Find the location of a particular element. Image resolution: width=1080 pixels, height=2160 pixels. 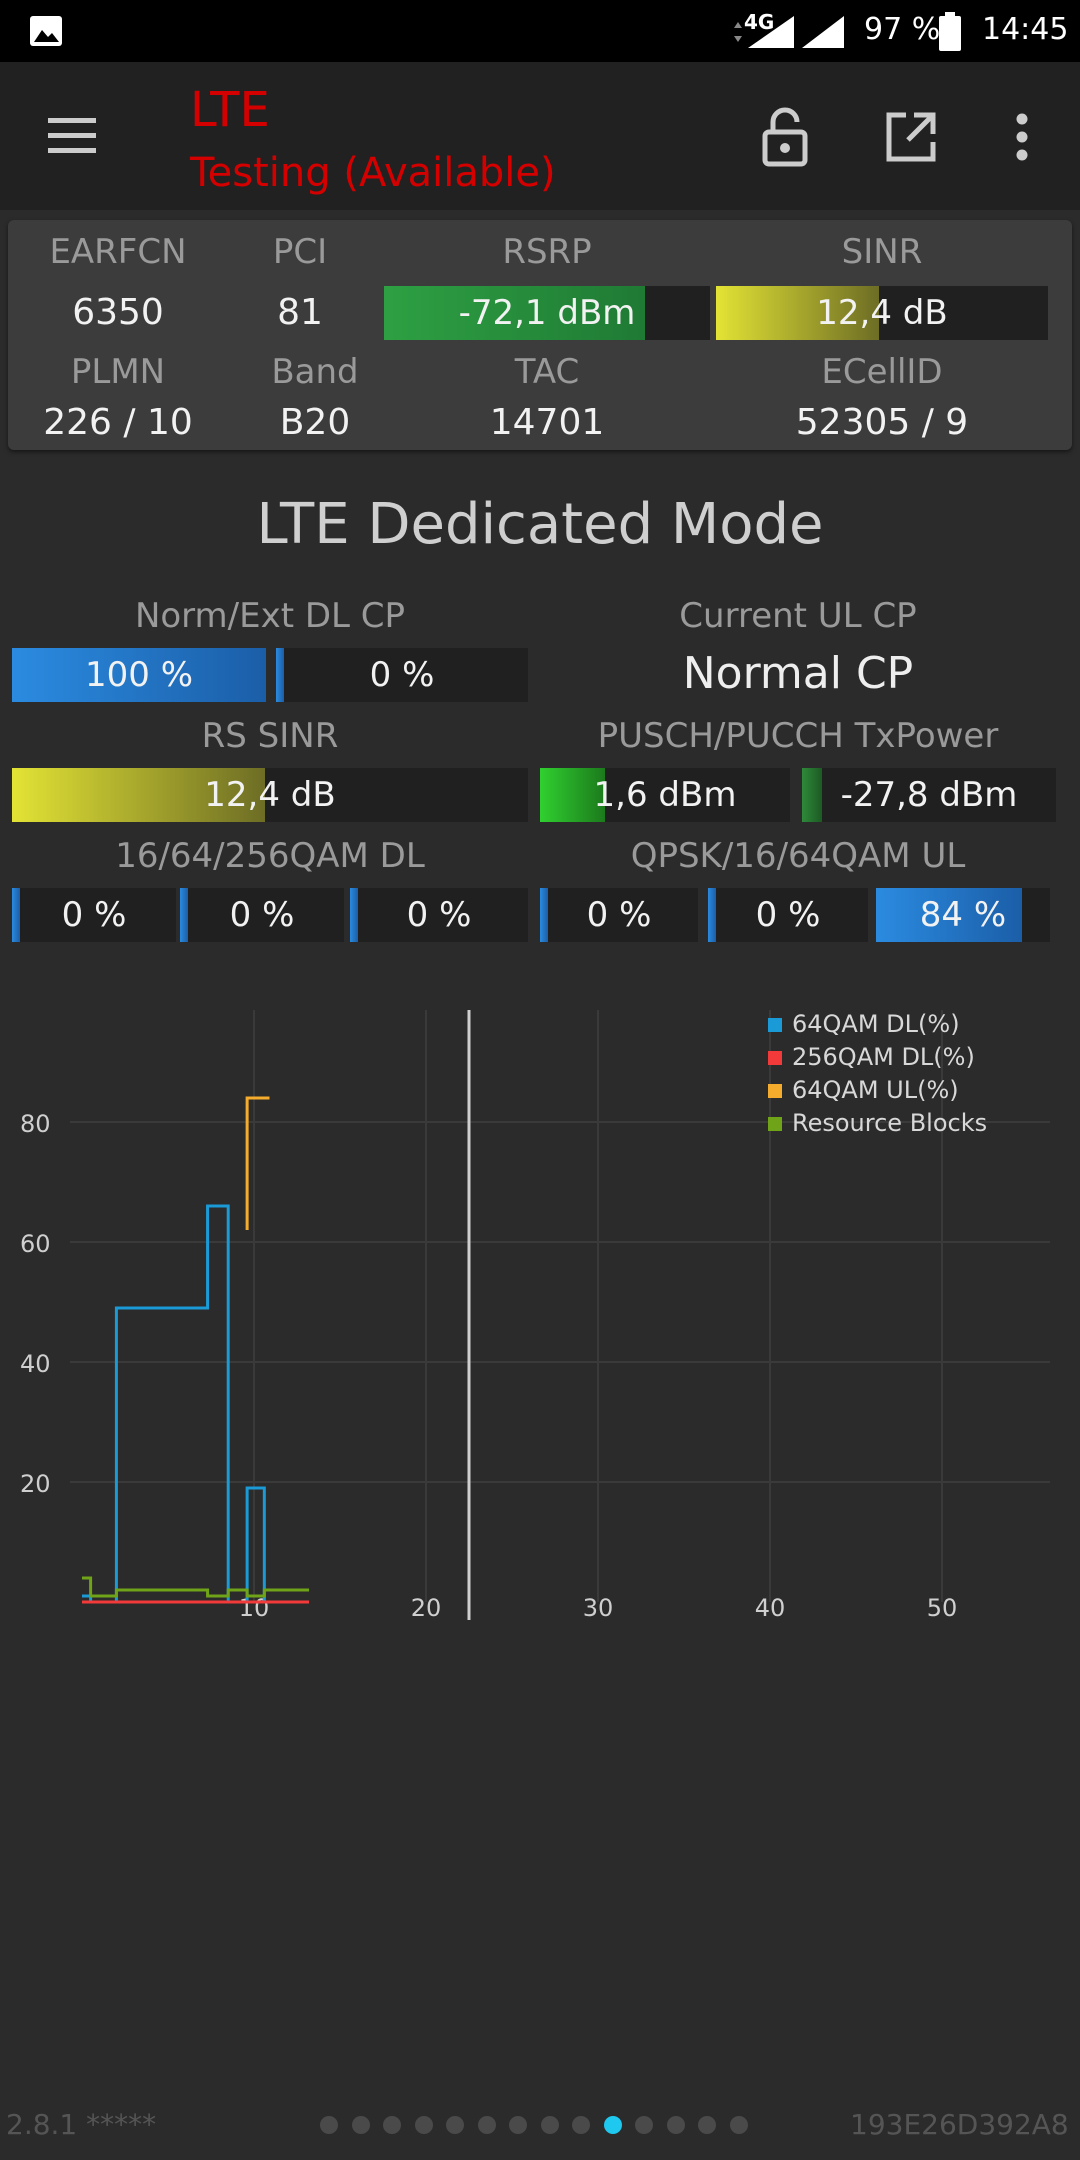

section-title: LTE Dedicated Mode is located at coordinates (540, 524).